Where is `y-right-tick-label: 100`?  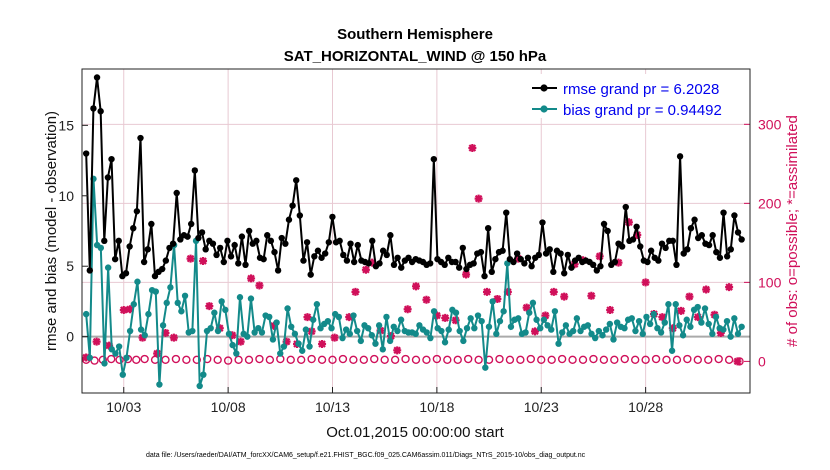
y-right-tick-label: 100 is located at coordinates (770, 282).